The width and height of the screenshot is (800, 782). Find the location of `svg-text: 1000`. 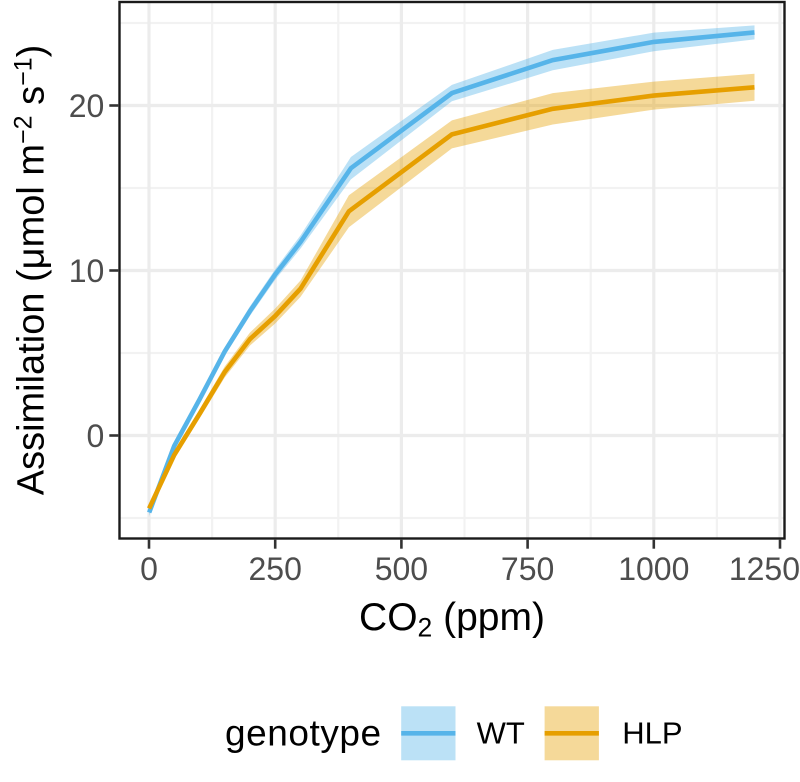

svg-text: 1000 is located at coordinates (653, 569).